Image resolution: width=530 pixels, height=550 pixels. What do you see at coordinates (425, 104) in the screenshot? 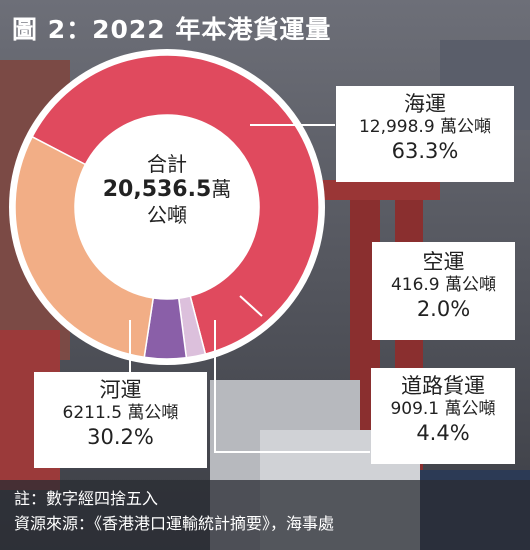
I see `label-sea-name: 海運` at bounding box center [425, 104].